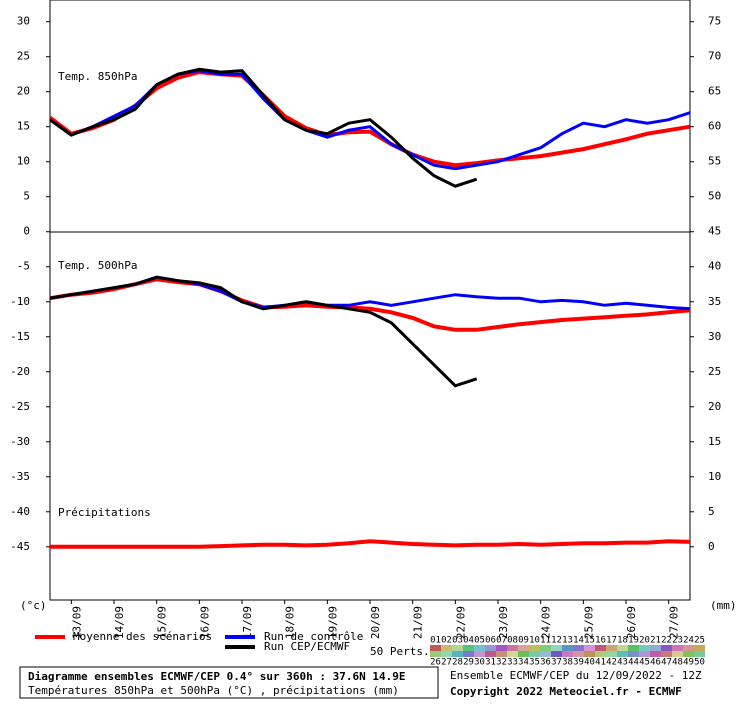 The image size is (740, 704). I want to click on y-tick-label: -40, so click(20, 511).